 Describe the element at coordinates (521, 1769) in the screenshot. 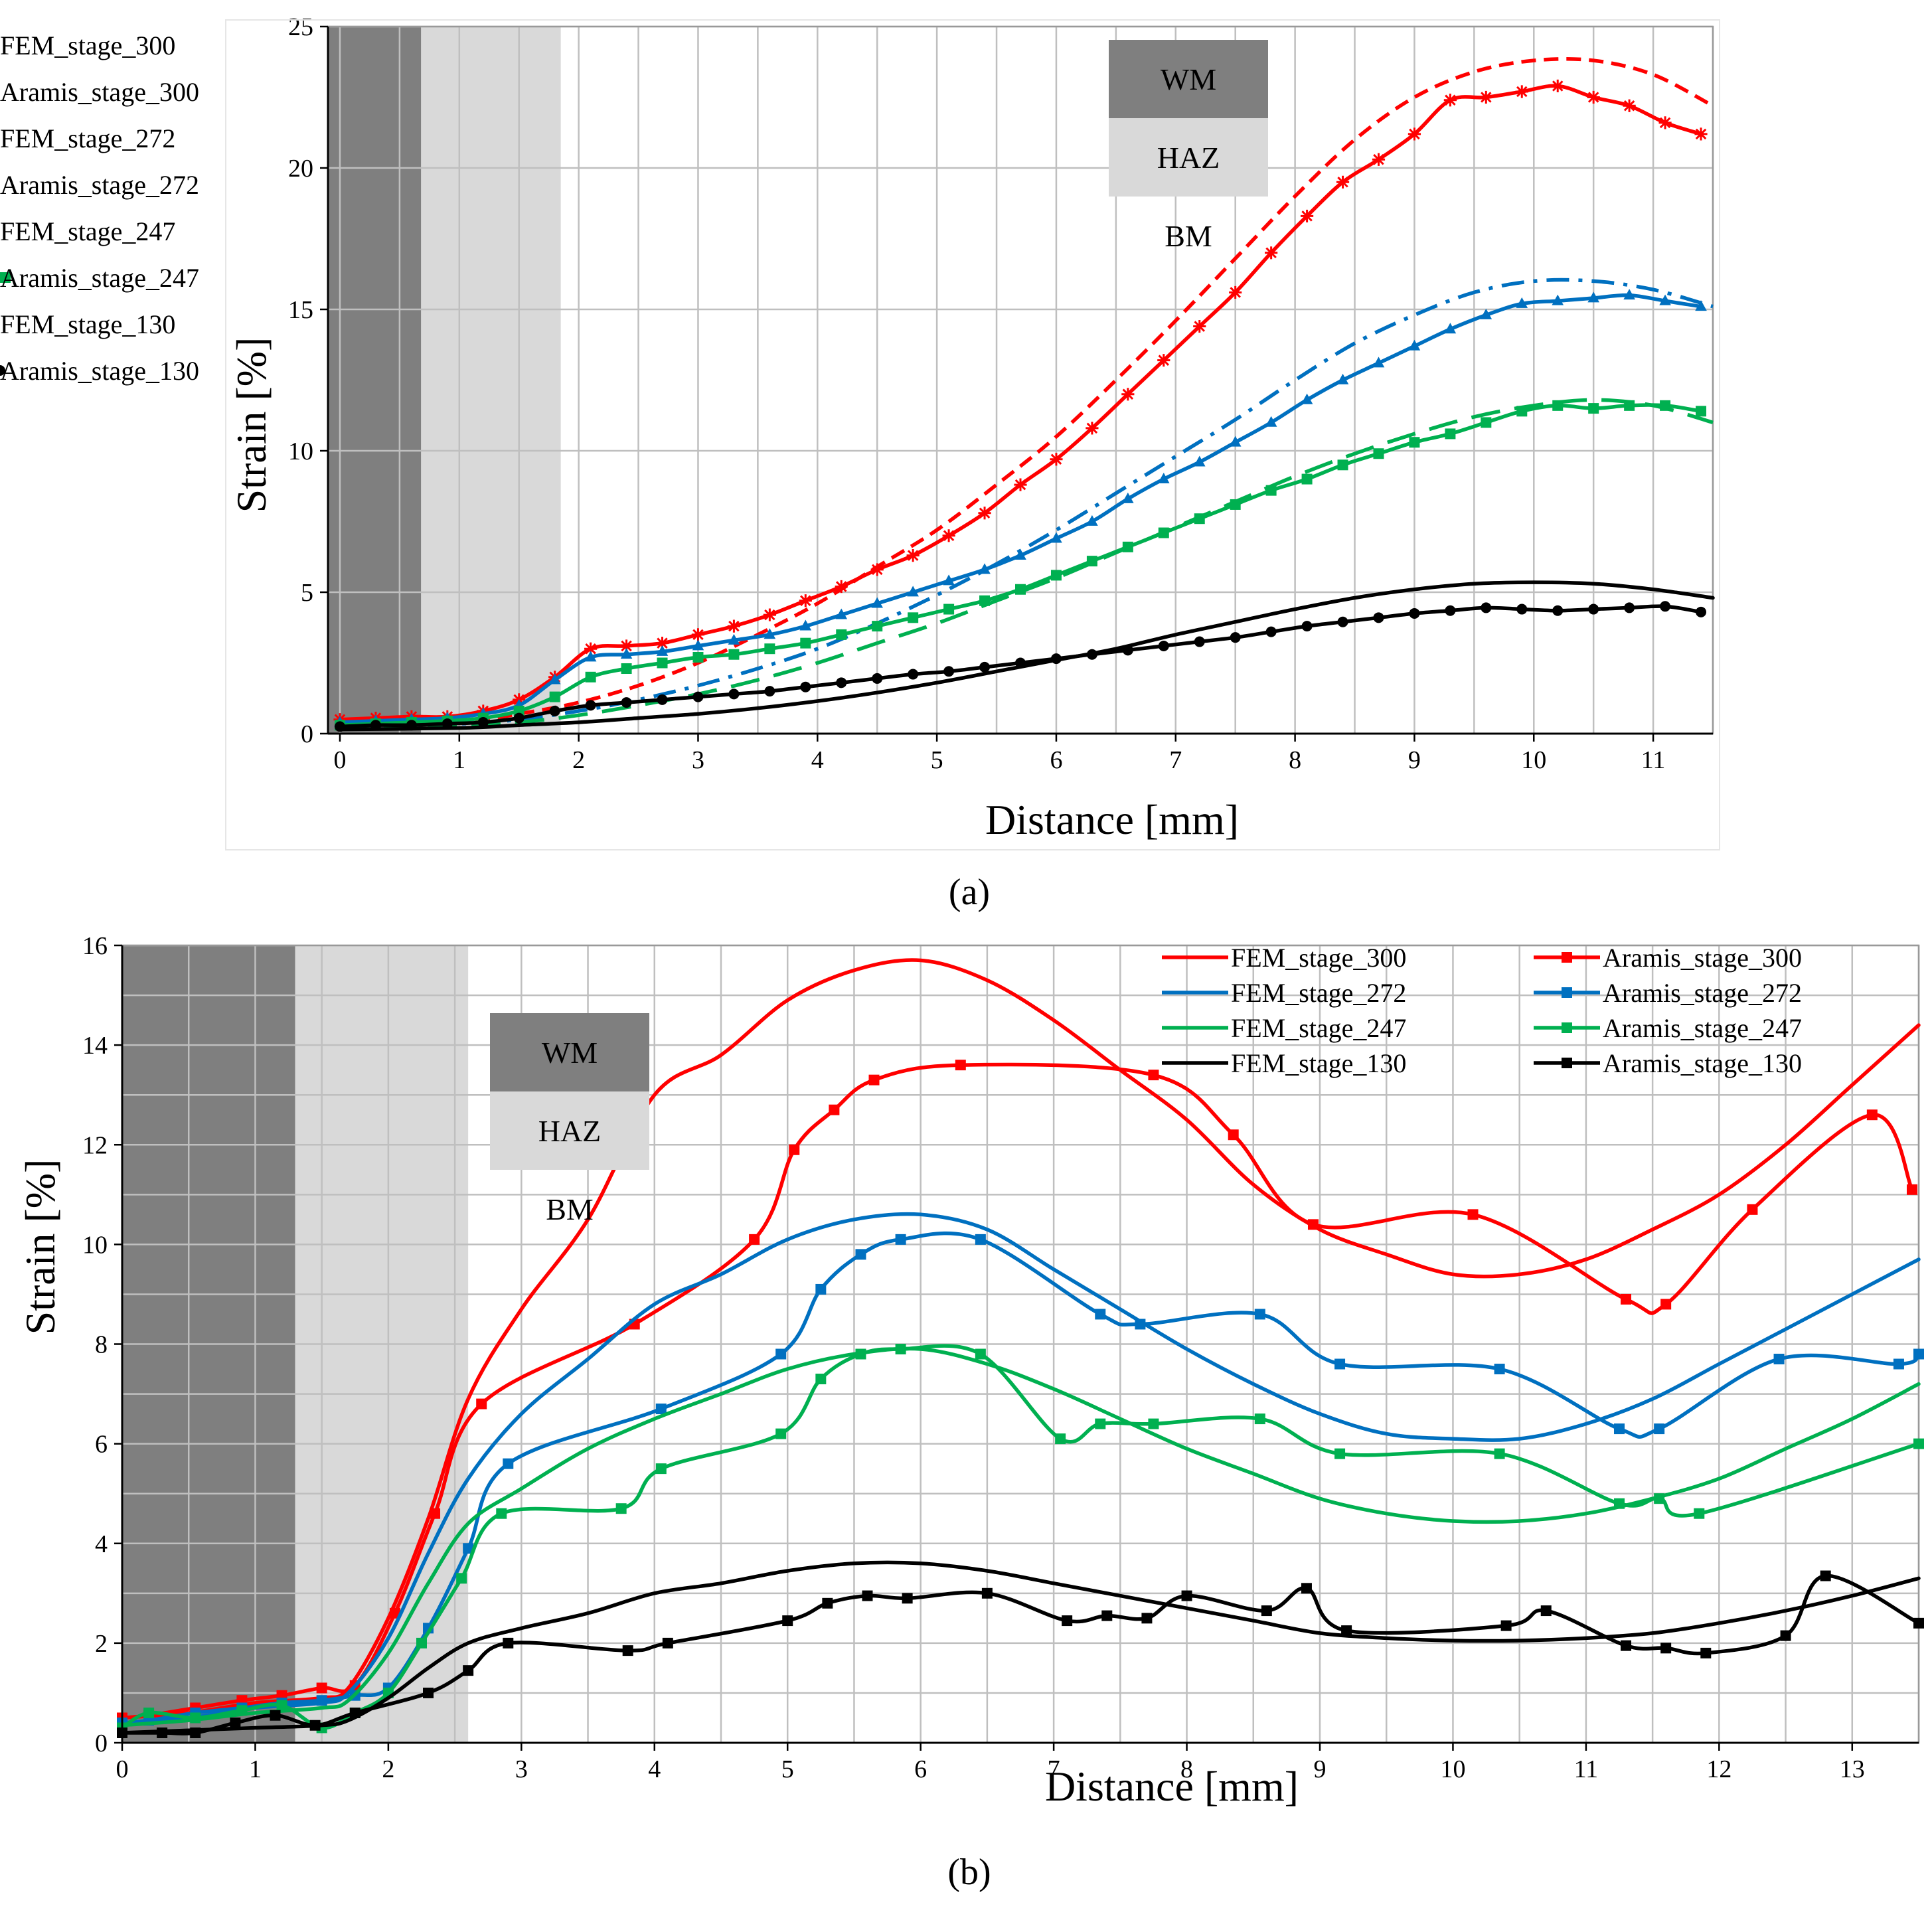

I see `b-x-tick-label: 3` at that location.